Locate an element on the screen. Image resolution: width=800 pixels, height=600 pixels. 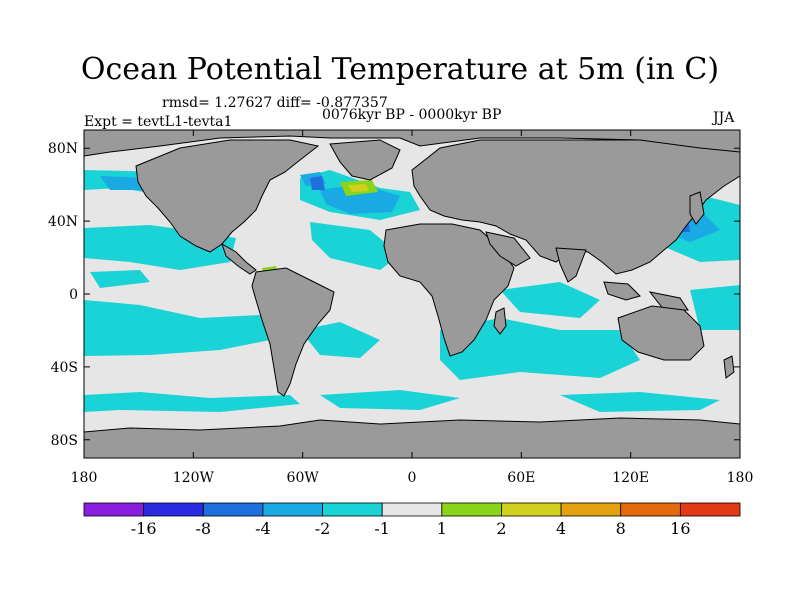
x-tick-label: 120E is located at coordinates (630, 478).